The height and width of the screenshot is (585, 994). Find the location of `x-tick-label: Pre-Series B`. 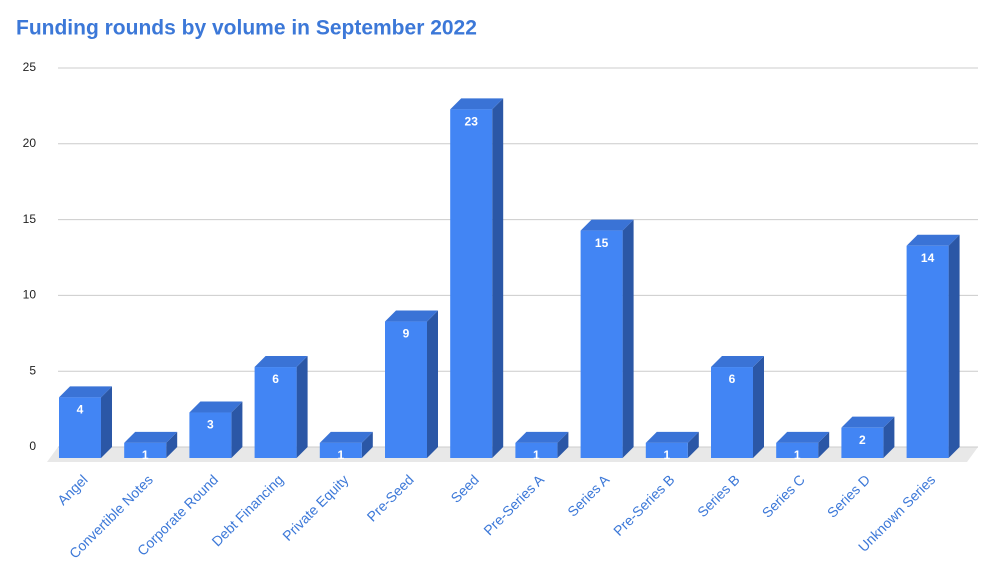

x-tick-label: Pre-Series B is located at coordinates (643, 504).